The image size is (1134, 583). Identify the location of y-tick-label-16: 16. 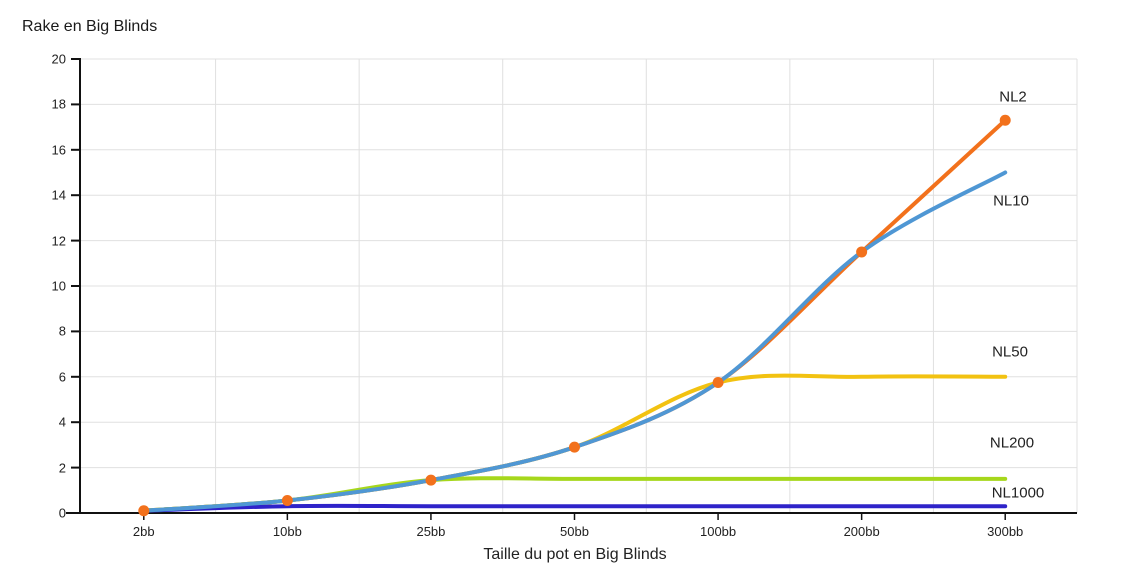
(58, 150).